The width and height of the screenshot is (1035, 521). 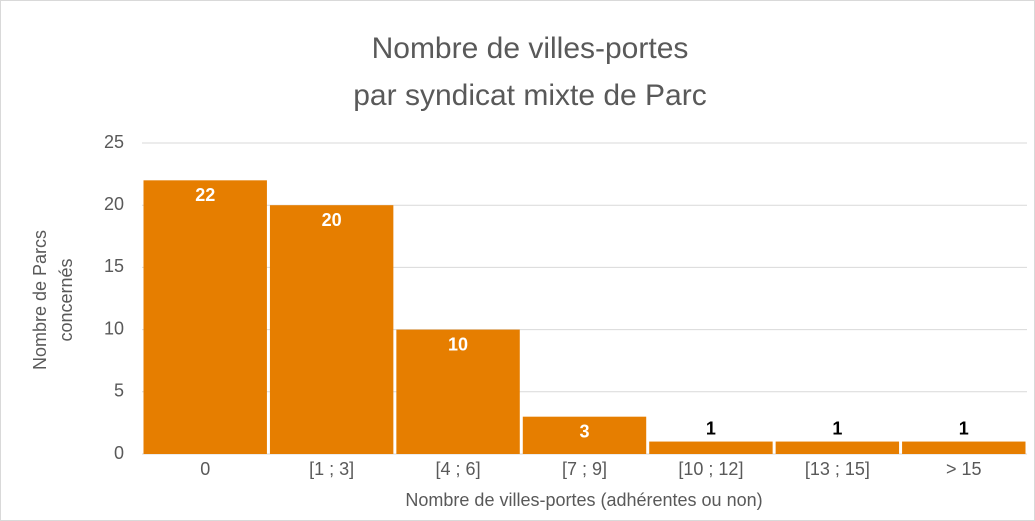 What do you see at coordinates (53, 300) in the screenshot?
I see `y-axis-label: Nombre de Parcs concernés` at bounding box center [53, 300].